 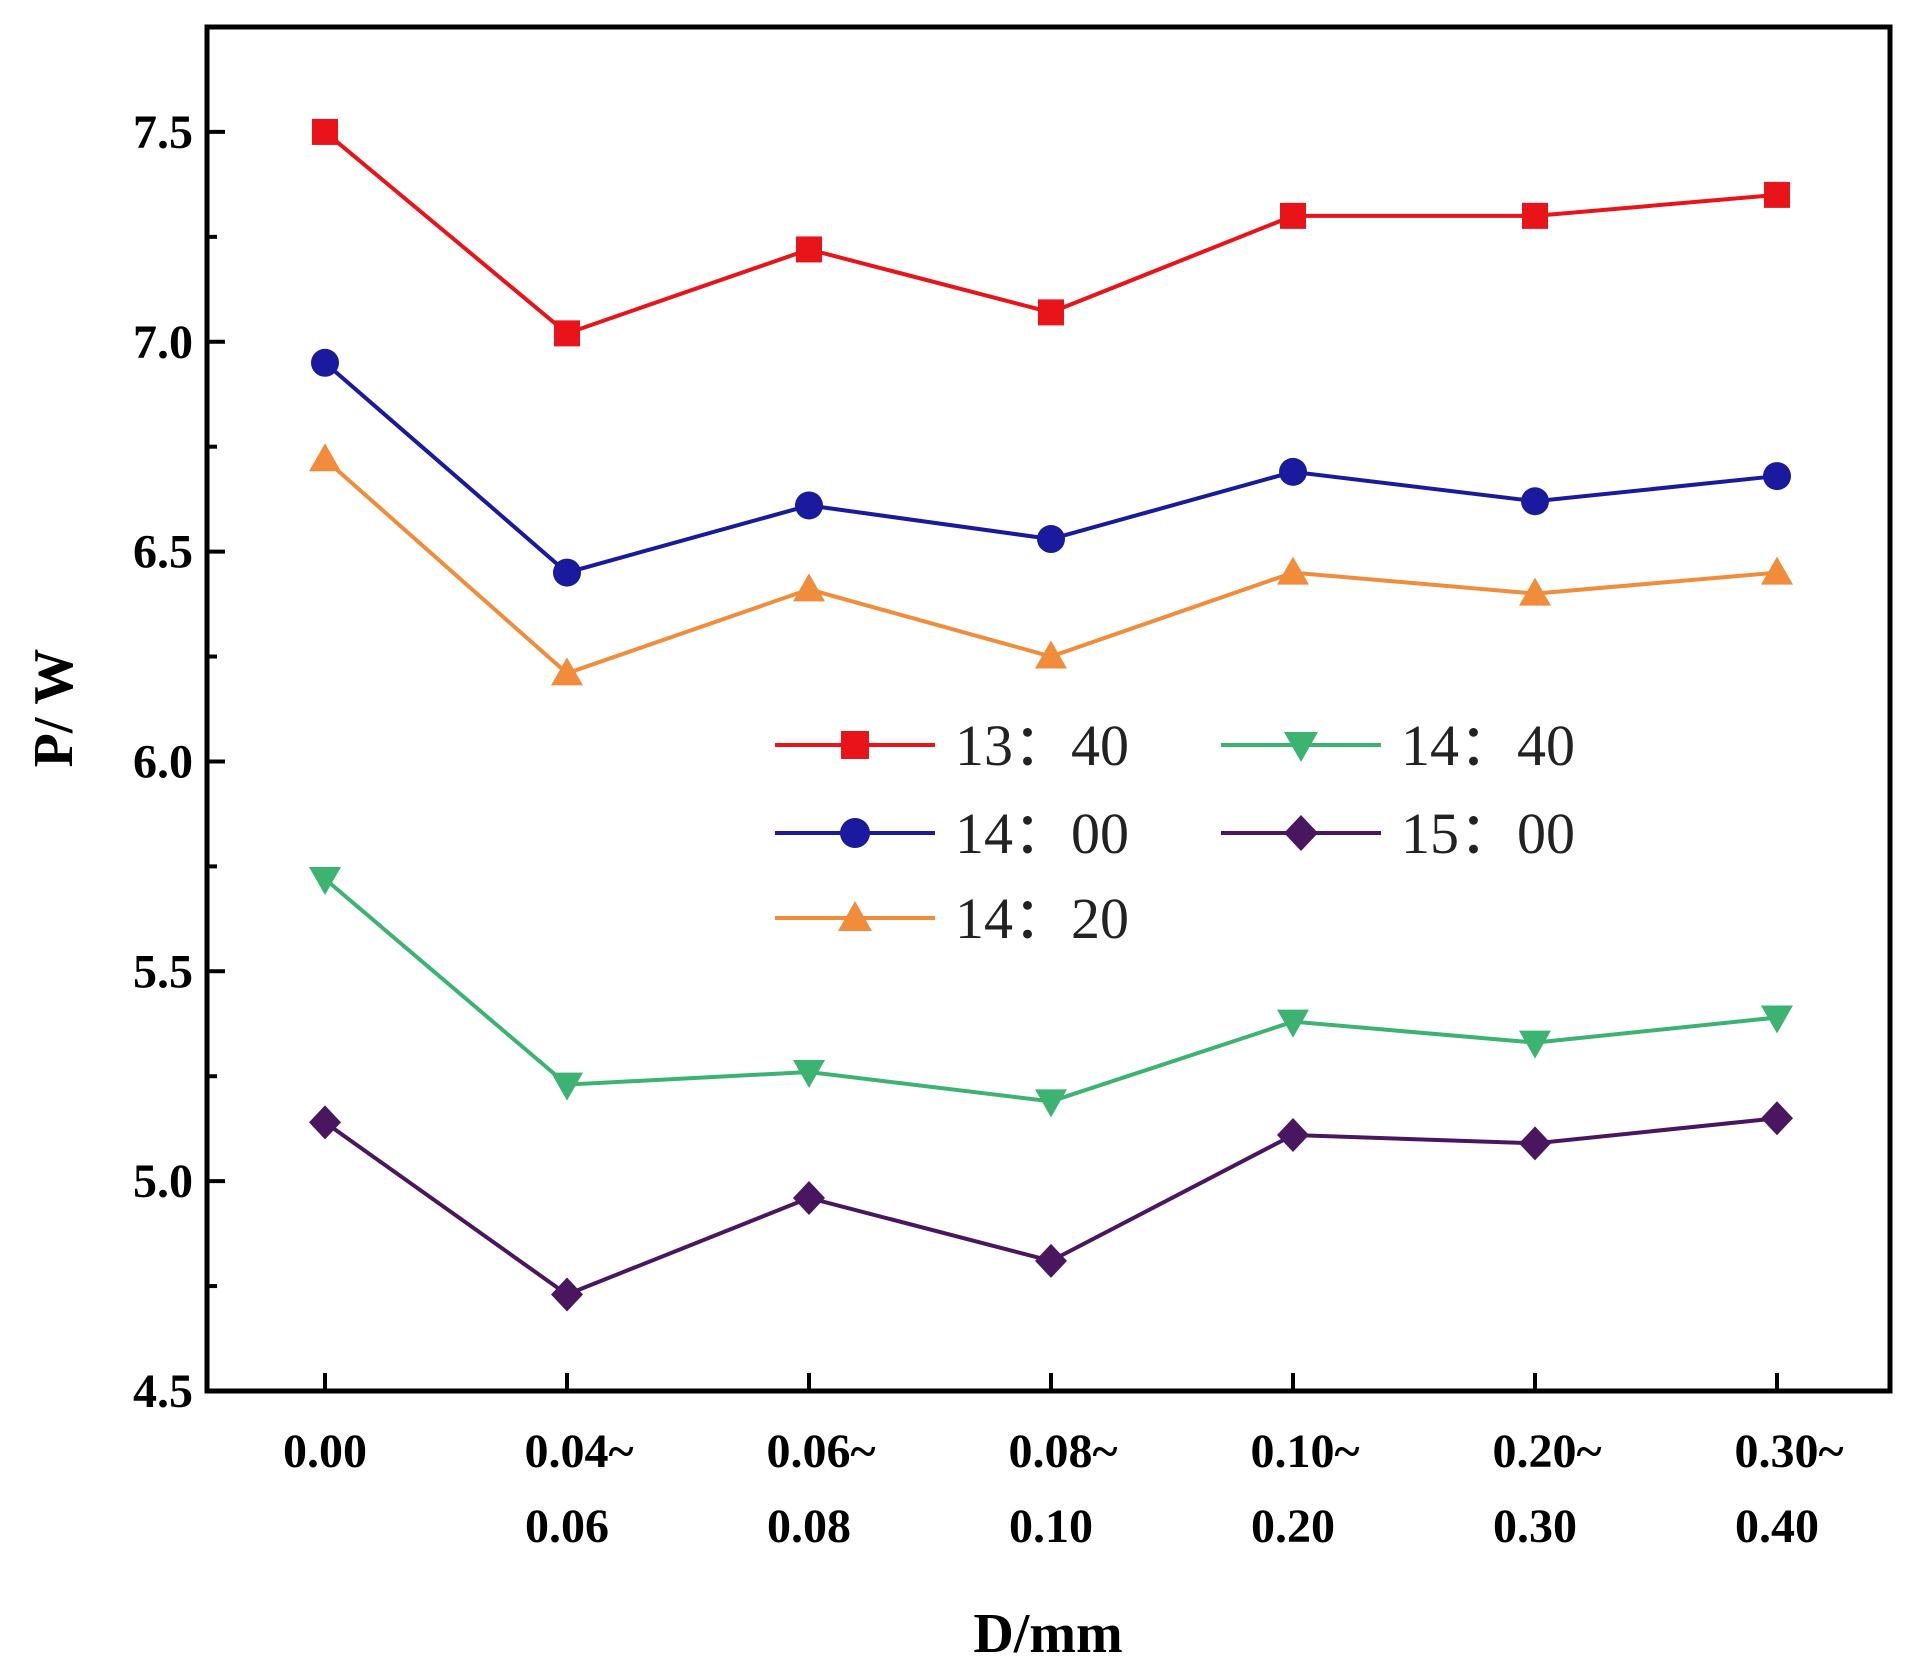 What do you see at coordinates (163, 342) in the screenshot?
I see `y-tick-label: 7.0` at bounding box center [163, 342].